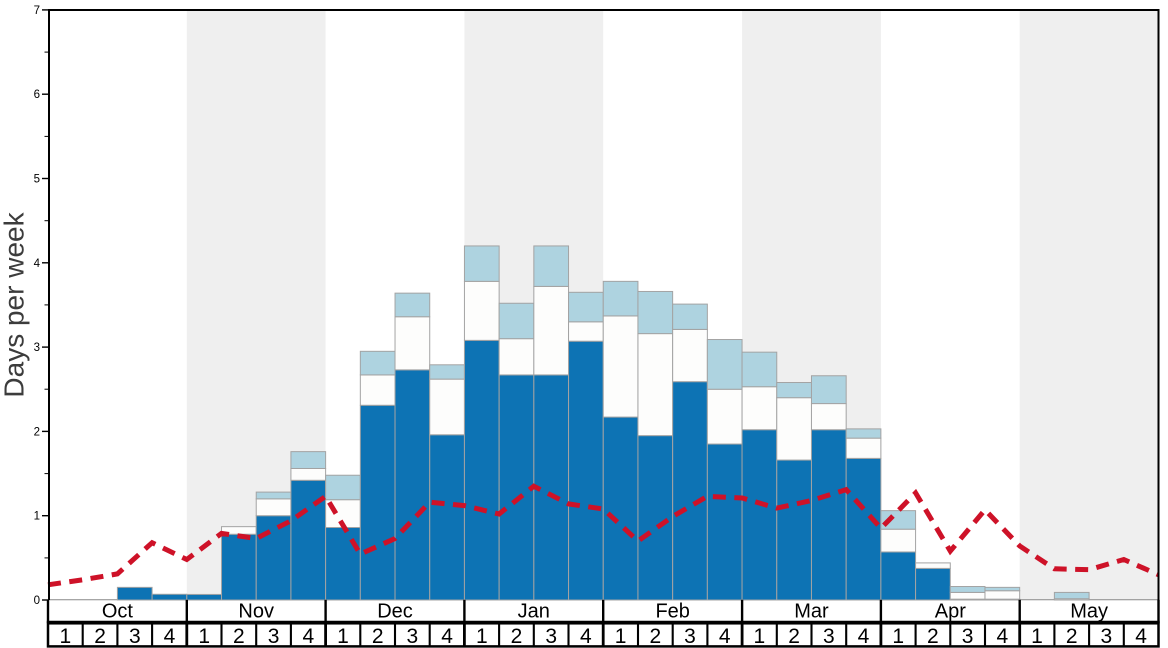 Image resolution: width=1168 pixels, height=648 pixels. Describe the element at coordinates (37, 95) in the screenshot. I see `svg-text: 6` at that location.